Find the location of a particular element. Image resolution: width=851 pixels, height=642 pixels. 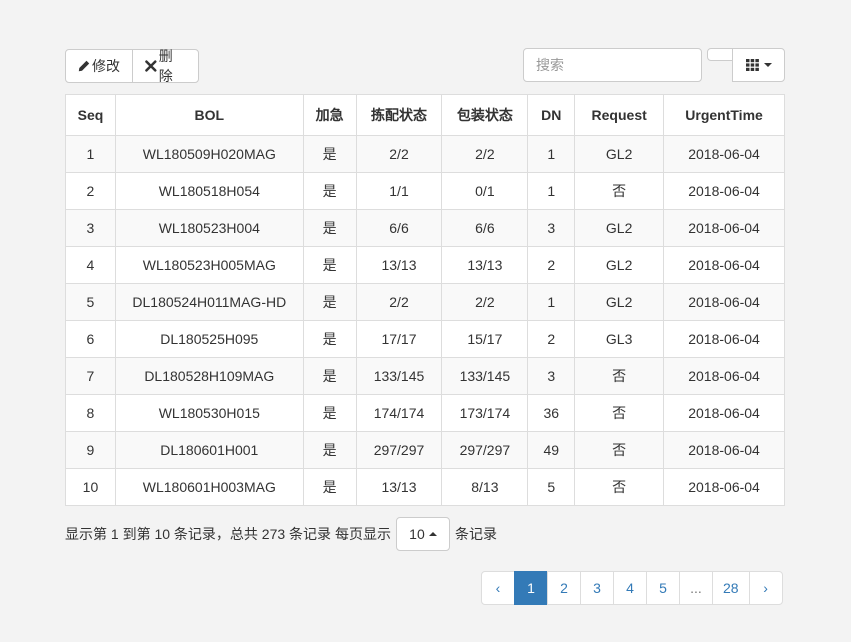

column-header-packing-status: 包装状态 is located at coordinates (485, 115).